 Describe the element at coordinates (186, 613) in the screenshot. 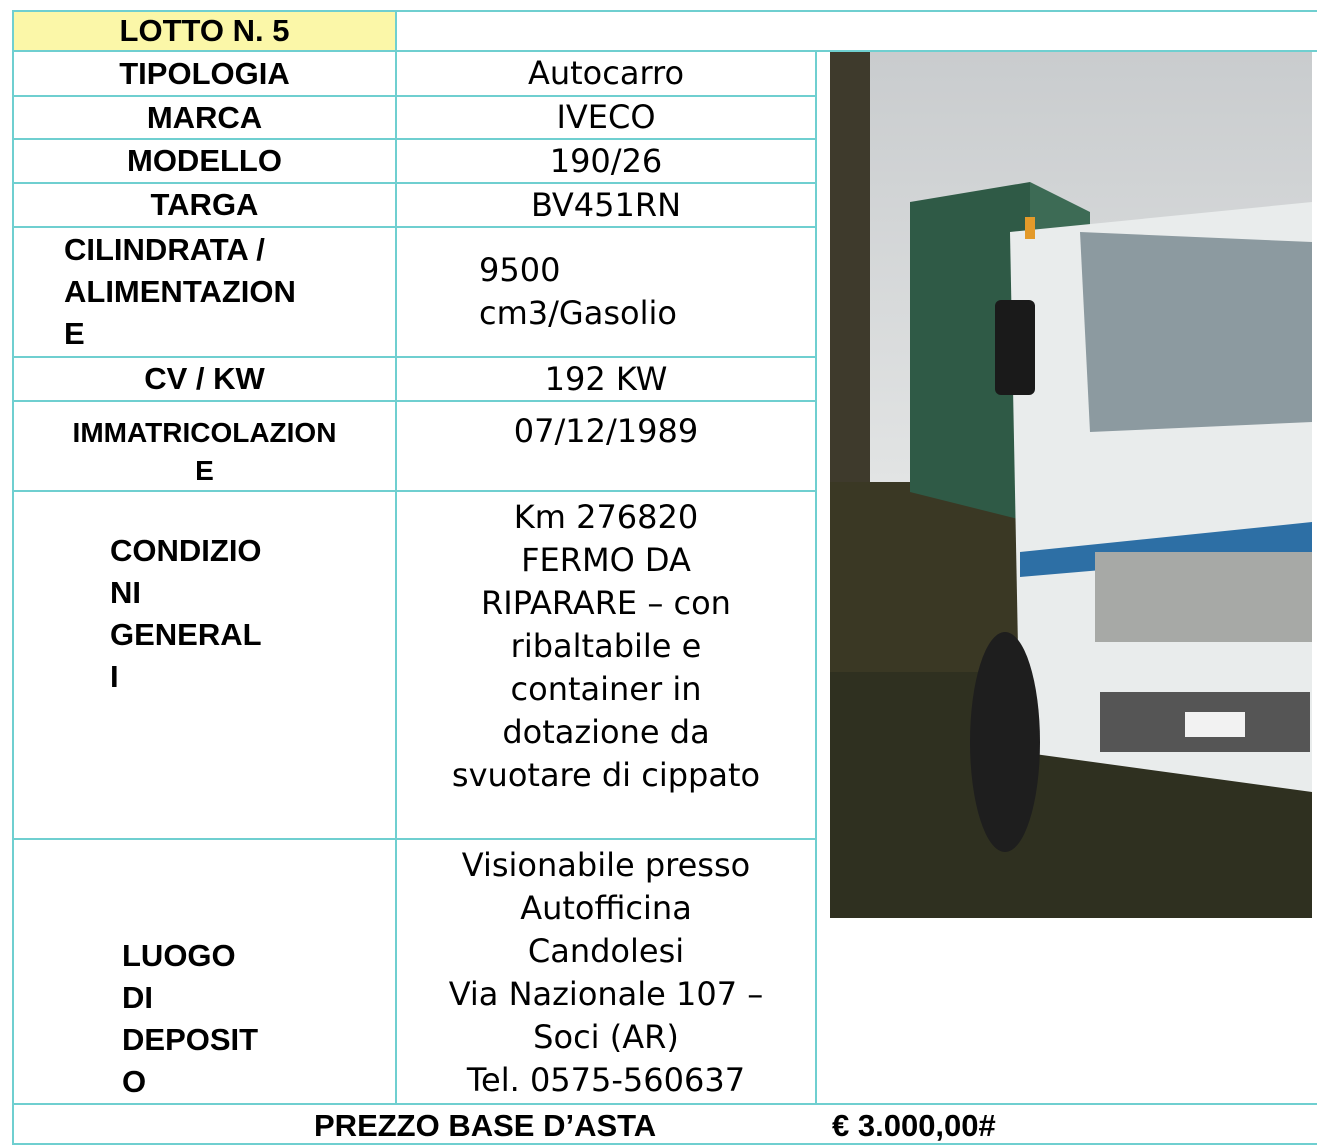

I see `row-label: CONDIZIO NI GENERAL I` at that location.